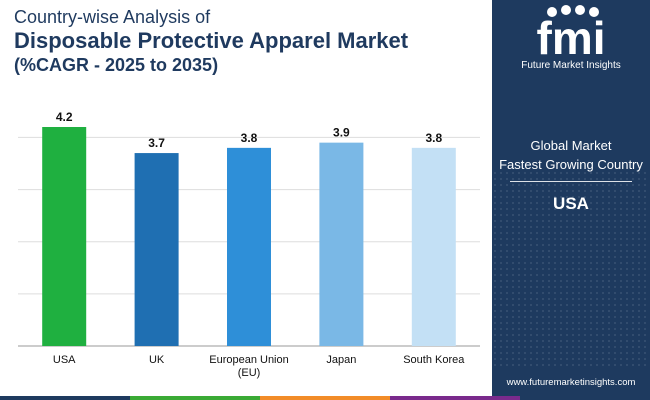  I want to click on x-tick-label-4: South Korea, so click(434, 360).